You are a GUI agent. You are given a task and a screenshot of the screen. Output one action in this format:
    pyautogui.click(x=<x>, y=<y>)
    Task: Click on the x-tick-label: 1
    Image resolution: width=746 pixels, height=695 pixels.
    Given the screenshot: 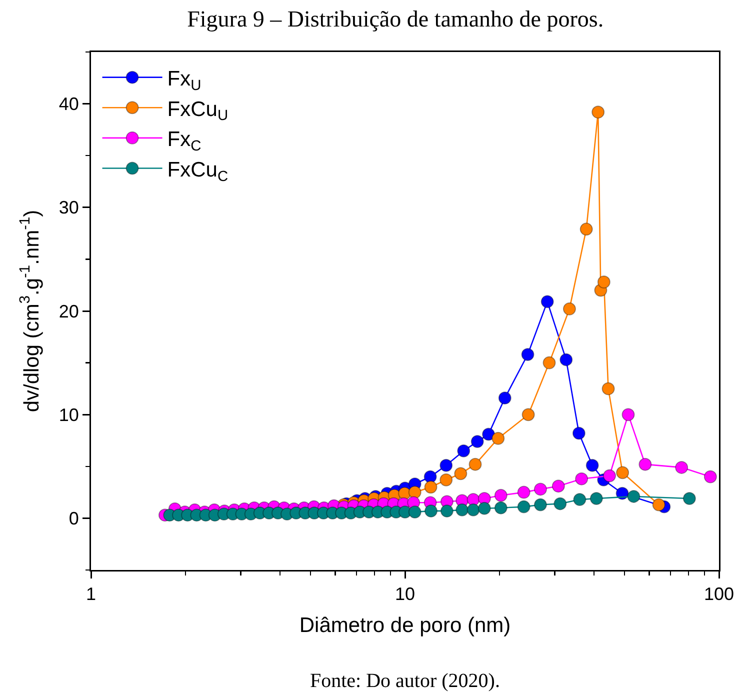 What is the action you would take?
    pyautogui.click(x=91, y=594)
    